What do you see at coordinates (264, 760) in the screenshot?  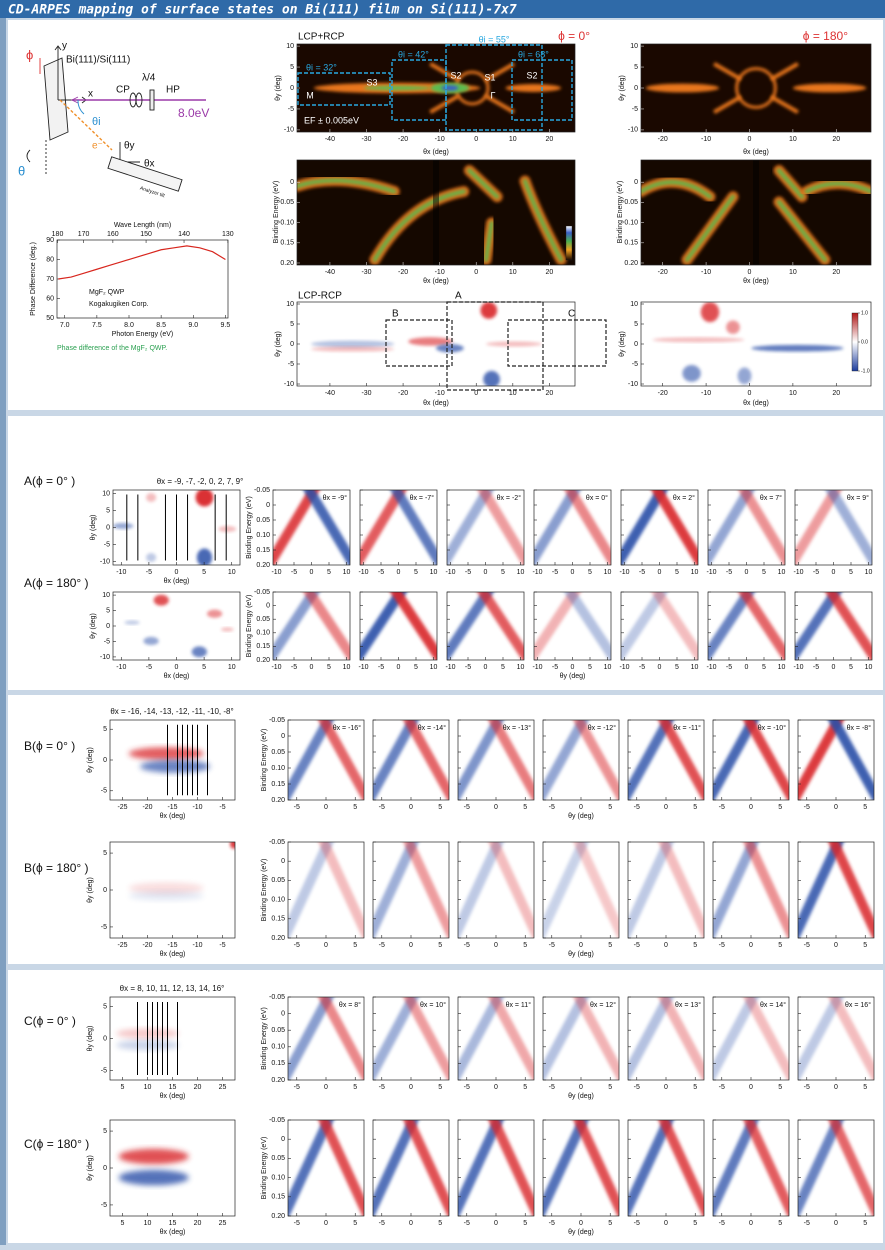 I see `axis-title: Binding Energy (eV)` at bounding box center [264, 760].